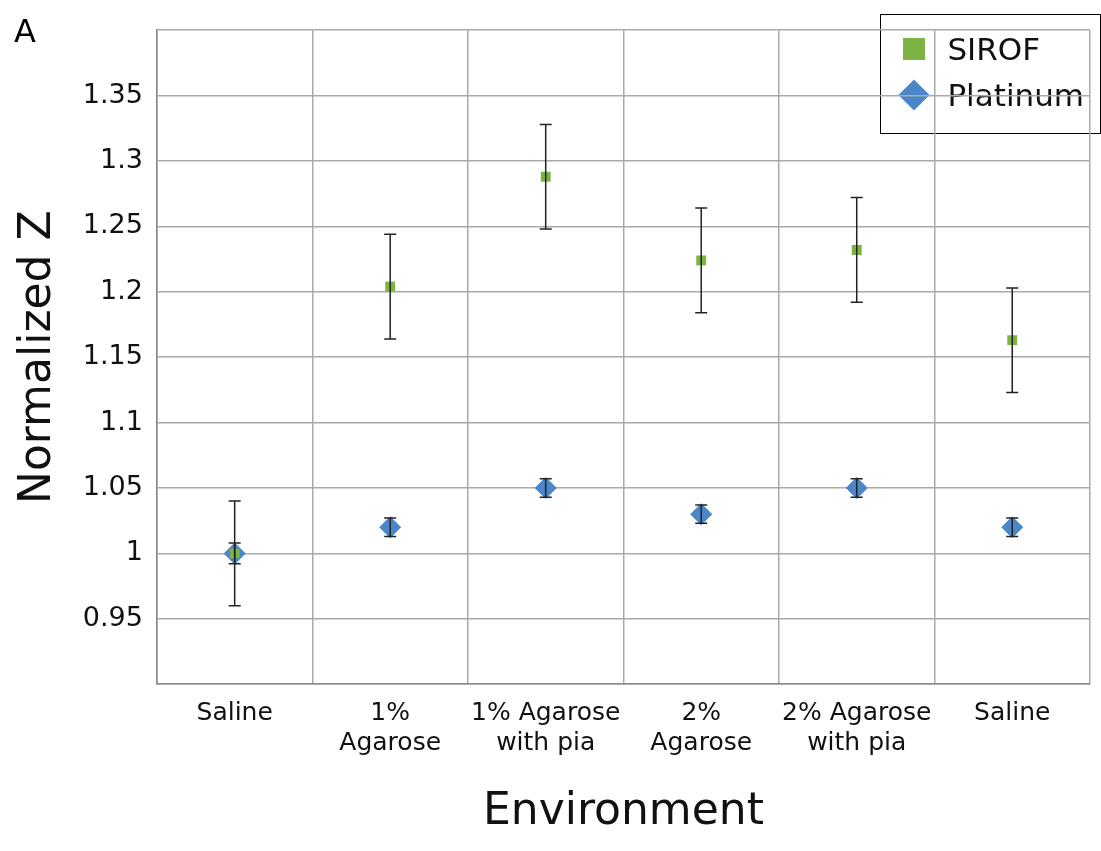 This screenshot has height=851, width=1101. Describe the element at coordinates (112, 224) in the screenshot. I see `y-tick-label: 1.25` at that location.